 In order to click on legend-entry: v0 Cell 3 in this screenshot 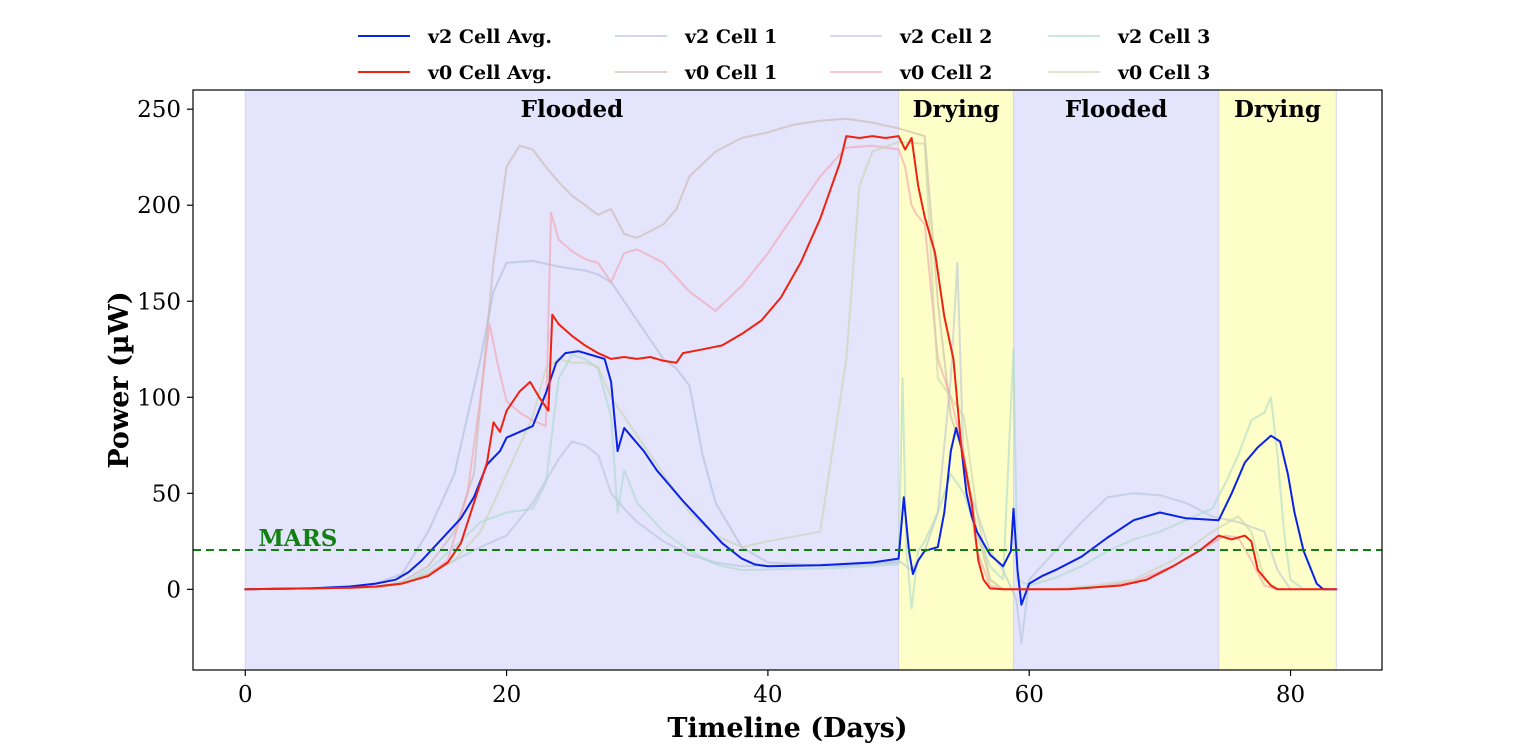, I will do `click(1129, 73)`.